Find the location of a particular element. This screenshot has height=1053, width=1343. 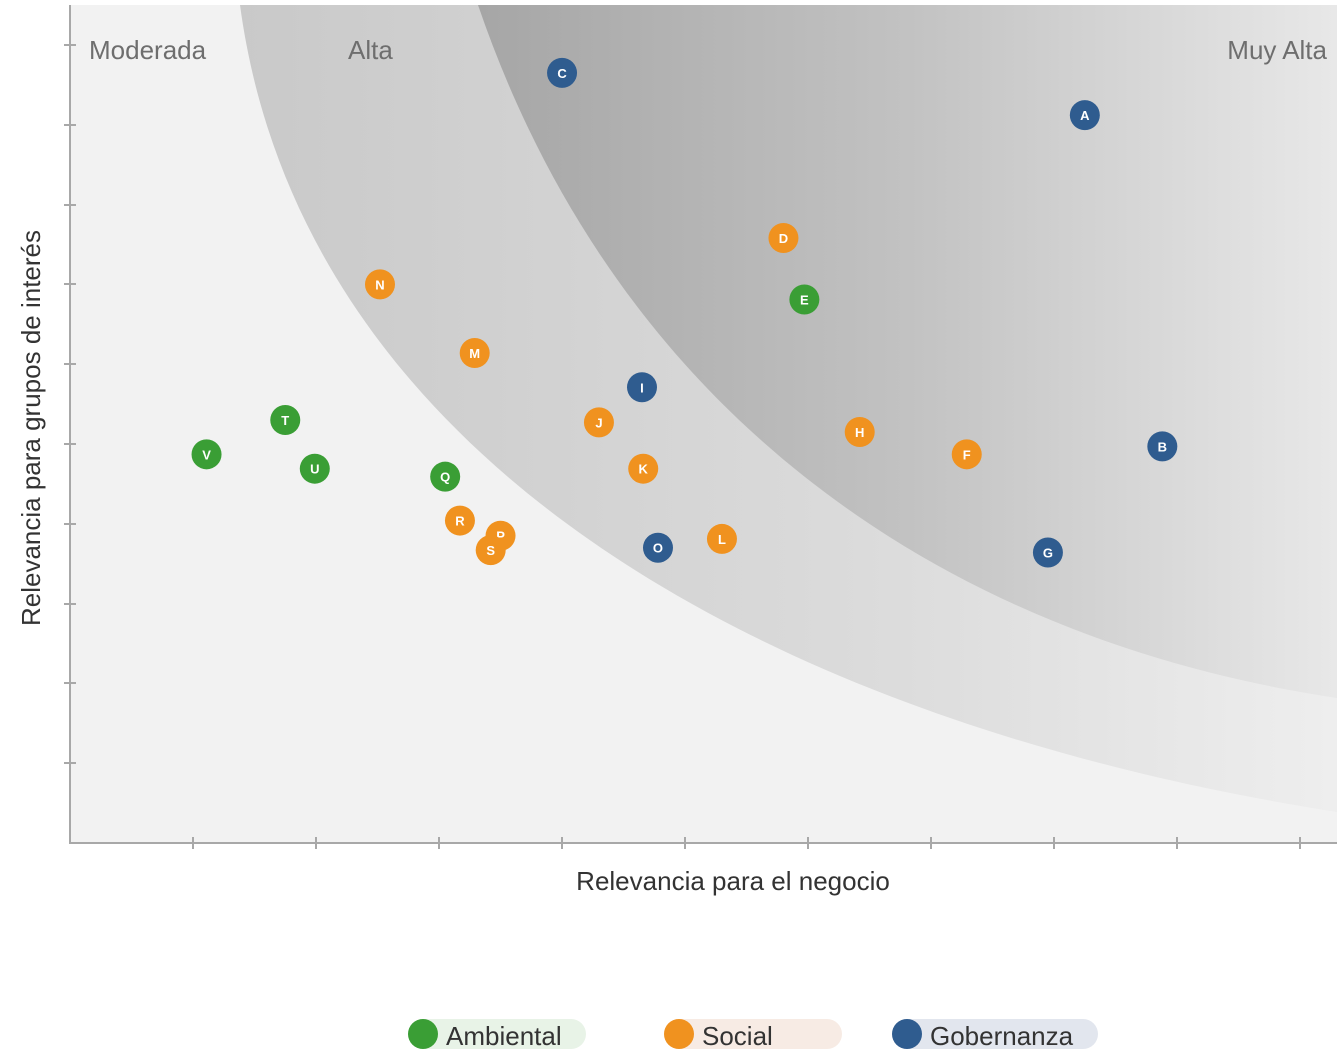

point-label: L is located at coordinates (722, 539).